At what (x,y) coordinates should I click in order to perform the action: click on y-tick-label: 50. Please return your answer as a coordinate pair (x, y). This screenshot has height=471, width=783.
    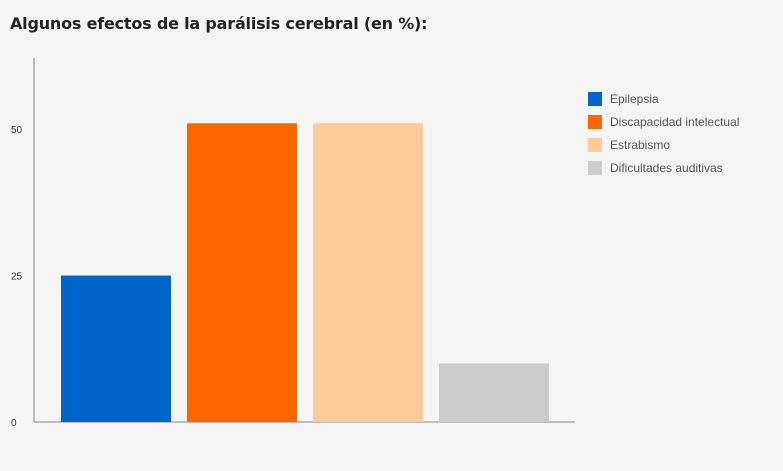
    Looking at the image, I should click on (17, 130).